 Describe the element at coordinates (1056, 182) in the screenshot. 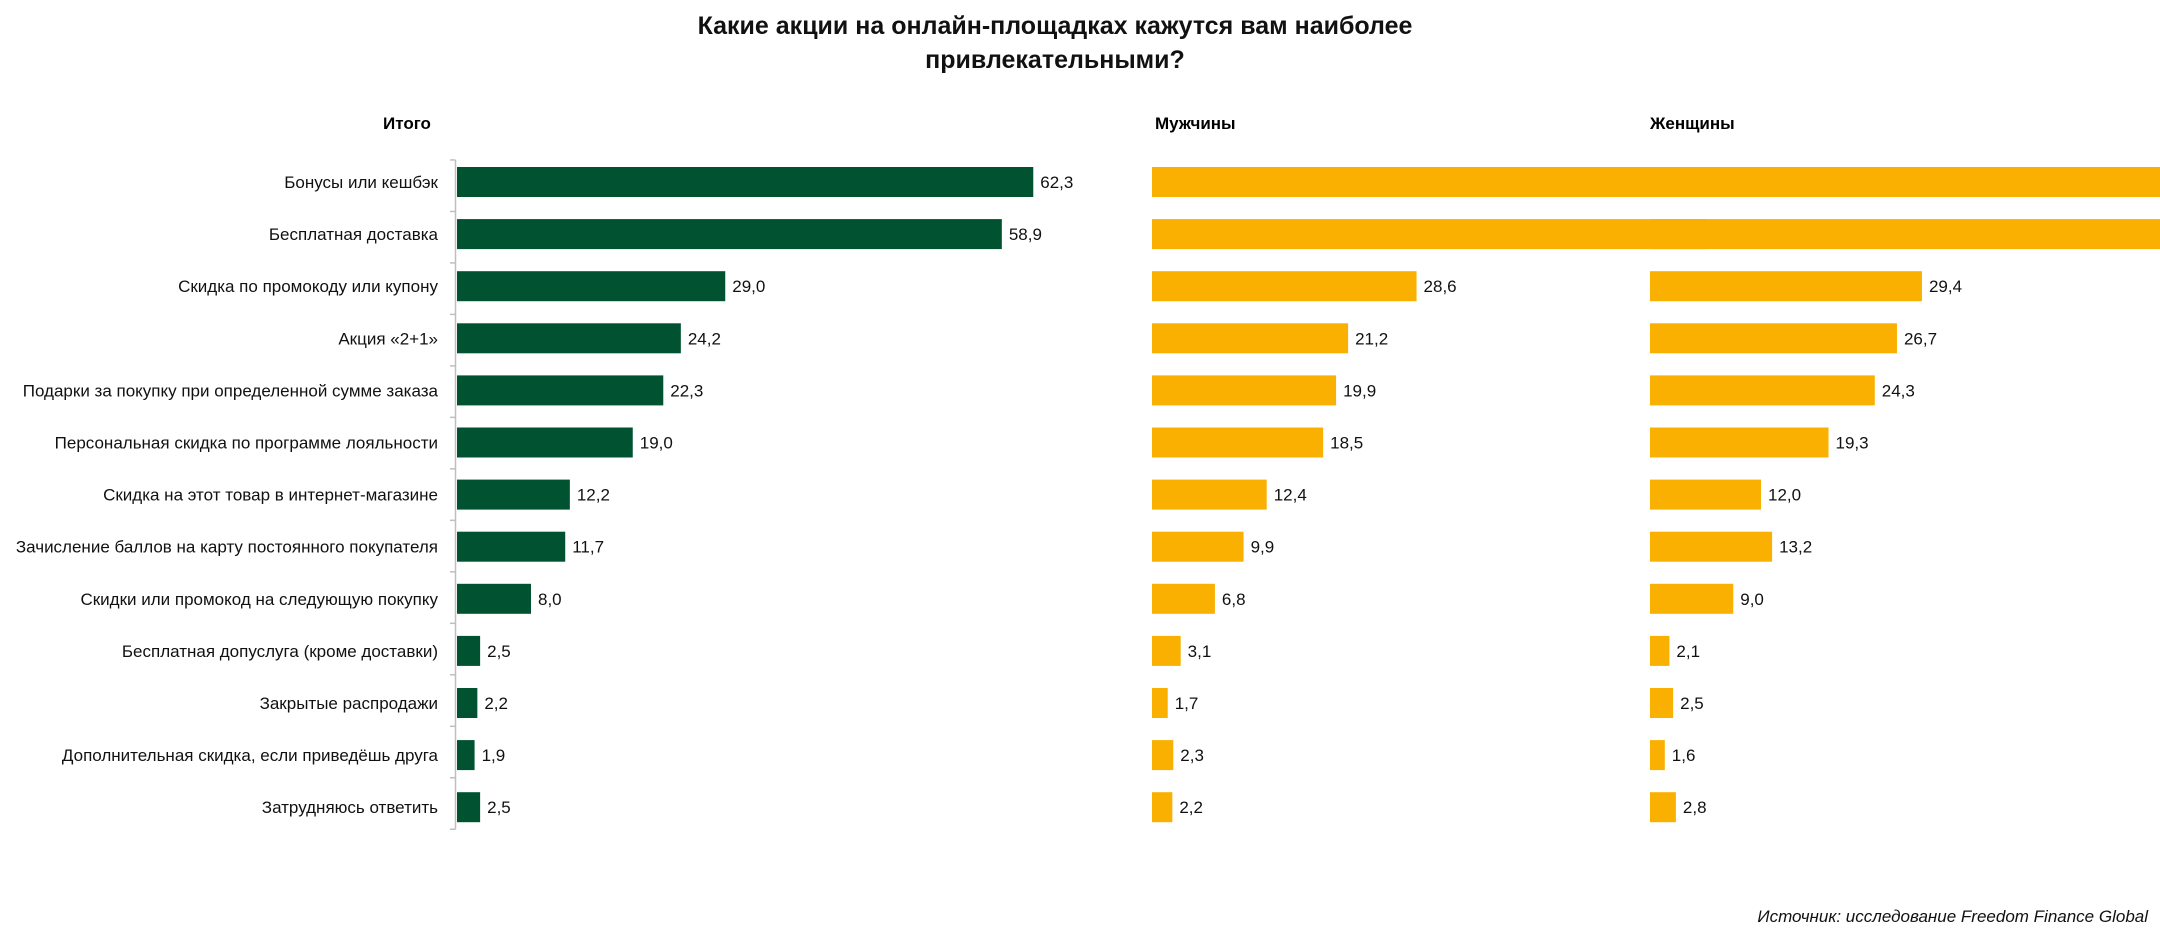

I see `data-label: 62,3` at that location.